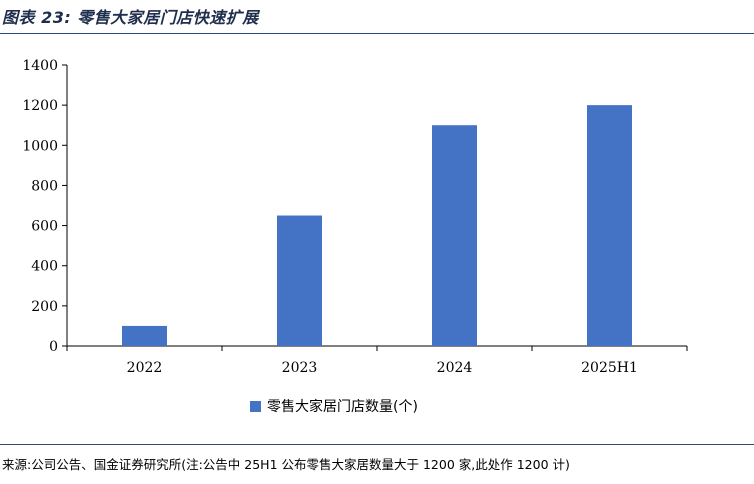 Image resolution: width=754 pixels, height=484 pixels. Describe the element at coordinates (377, 360) in the screenshot. I see `x-axis: 2022 2023 2024 2025H1` at that location.